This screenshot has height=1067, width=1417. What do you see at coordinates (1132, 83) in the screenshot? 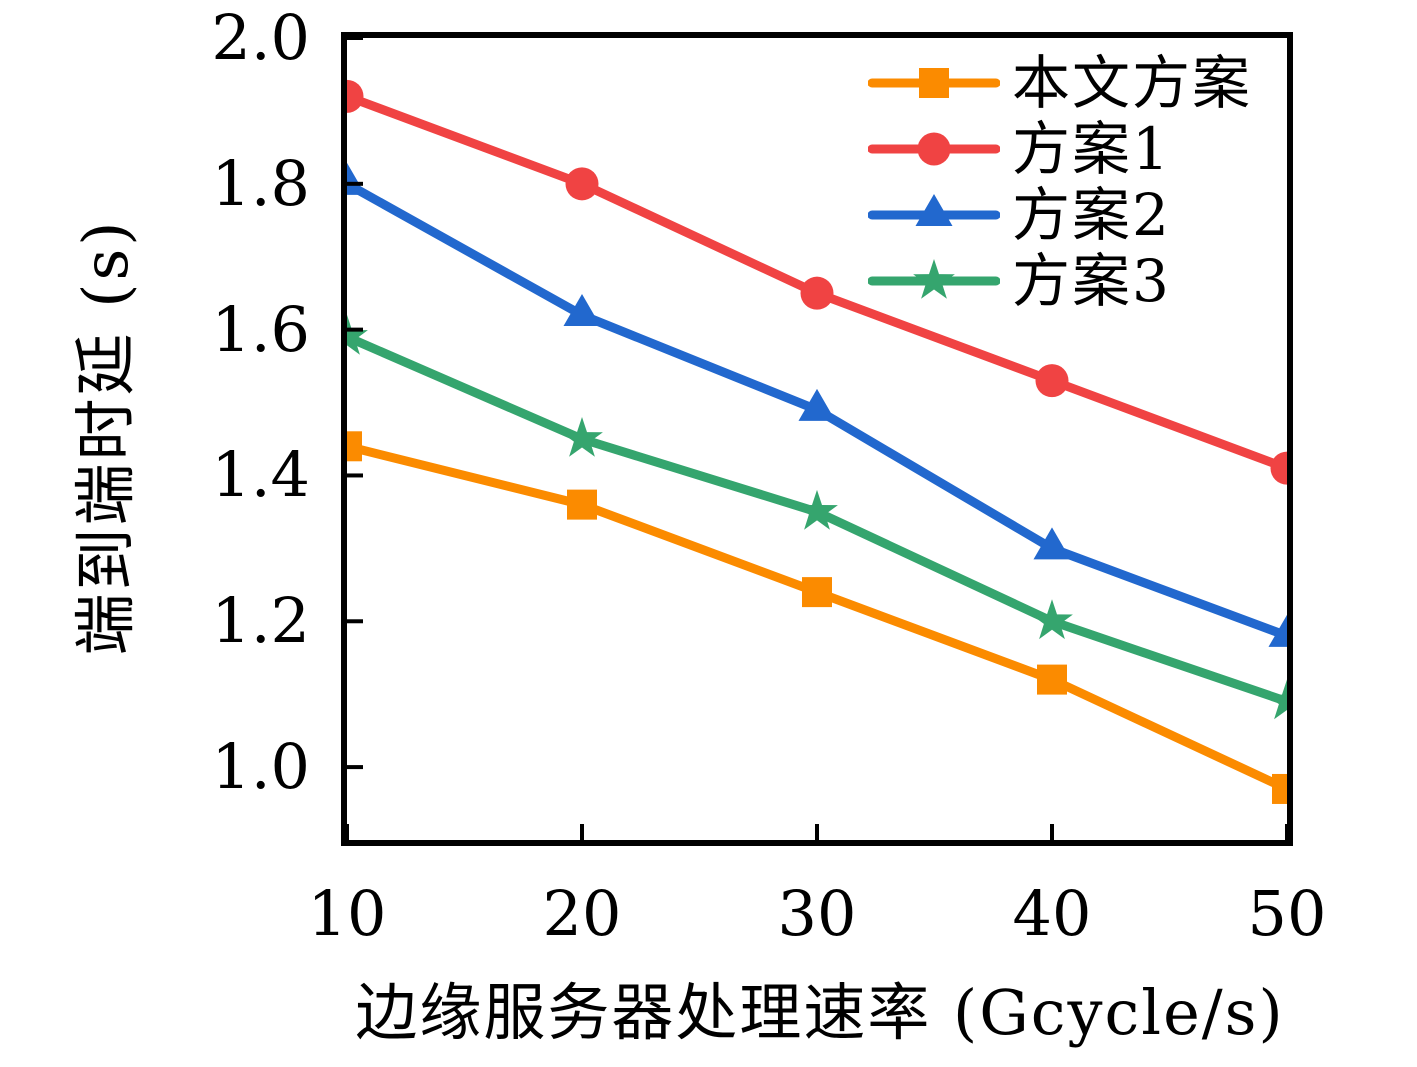
I see `legend-label: 本文方案` at bounding box center [1132, 83].